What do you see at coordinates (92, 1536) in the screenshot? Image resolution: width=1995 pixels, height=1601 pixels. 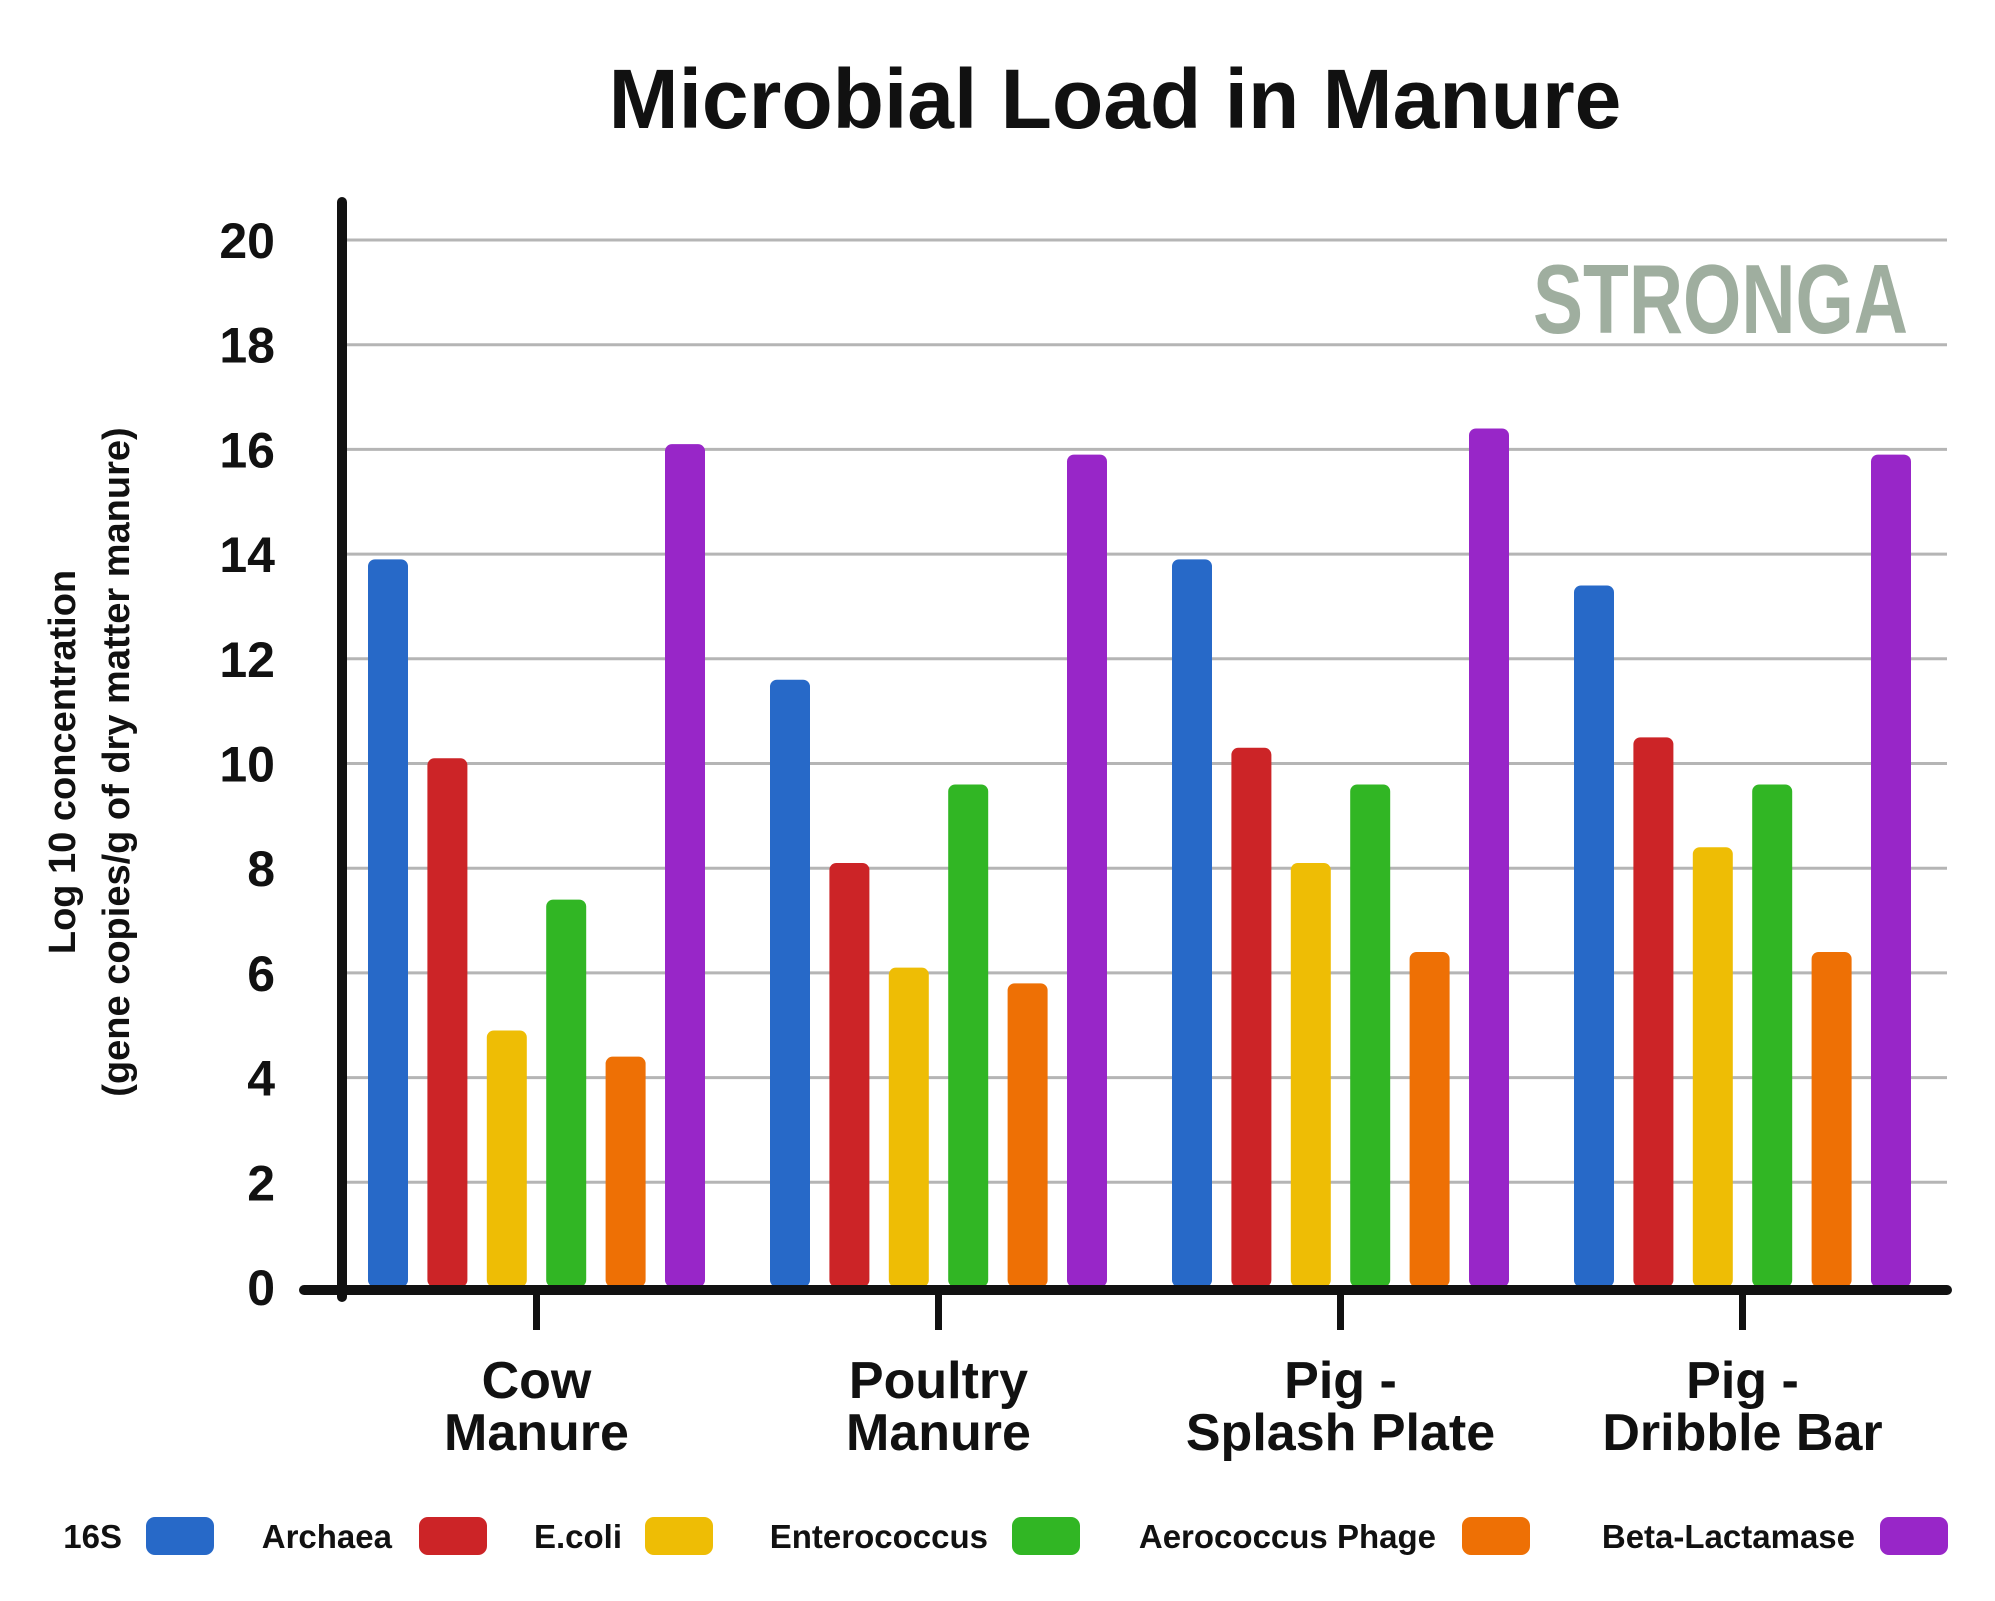 I see `legend-label: 16S` at bounding box center [92, 1536].